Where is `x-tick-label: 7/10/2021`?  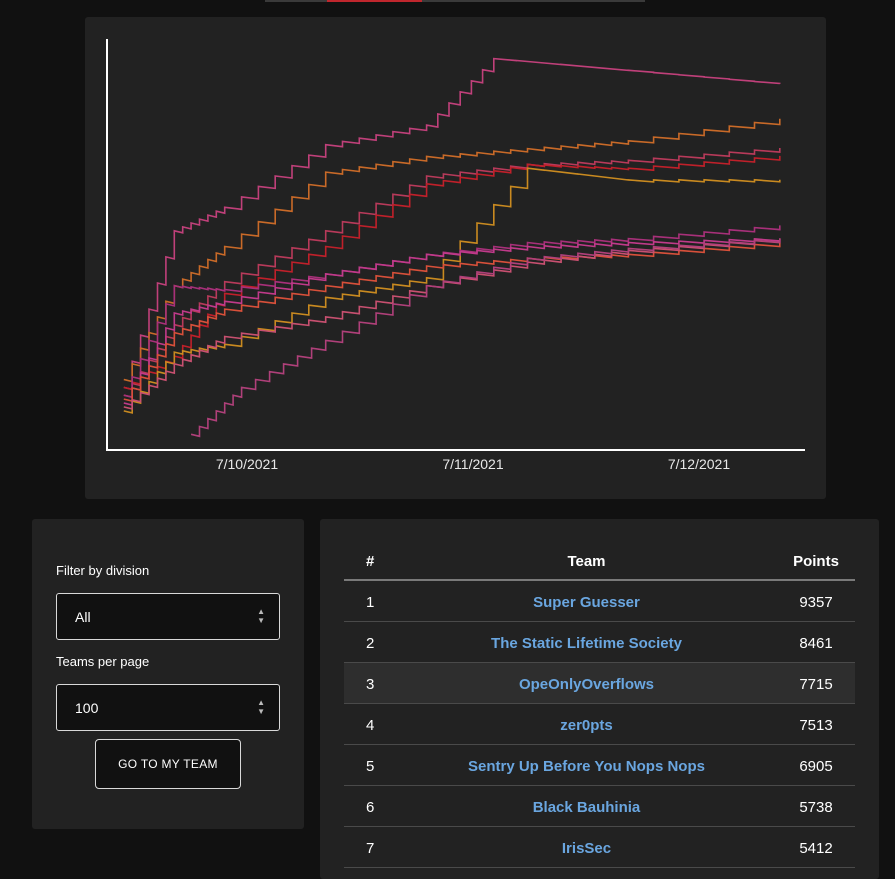 x-tick-label: 7/10/2021 is located at coordinates (247, 464).